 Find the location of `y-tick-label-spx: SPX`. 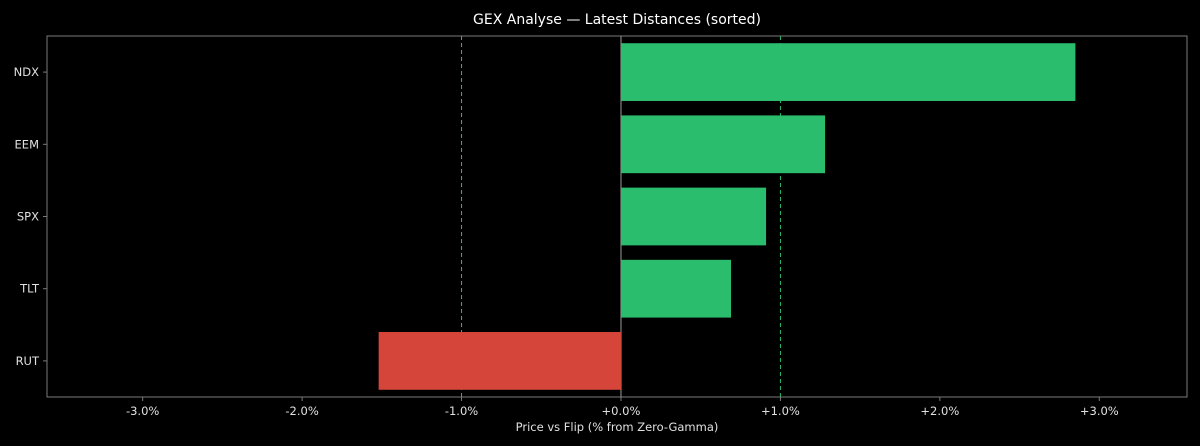

y-tick-label-spx: SPX is located at coordinates (28, 217).